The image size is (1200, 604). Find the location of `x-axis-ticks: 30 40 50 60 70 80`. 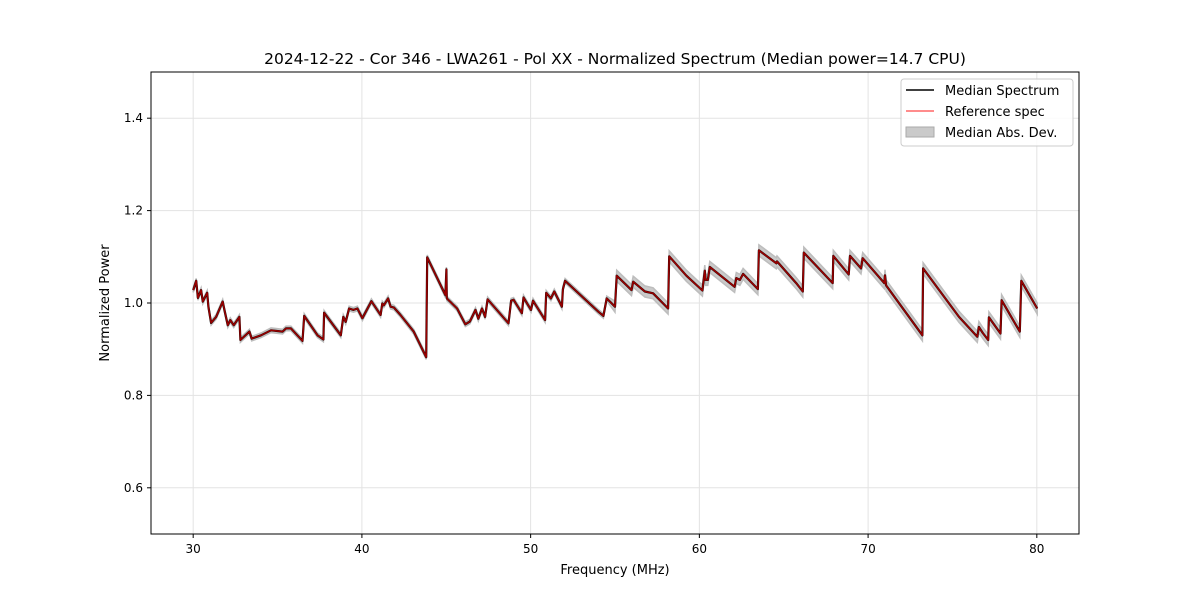

x-axis-ticks: 30 40 50 60 70 80 is located at coordinates (615, 545).